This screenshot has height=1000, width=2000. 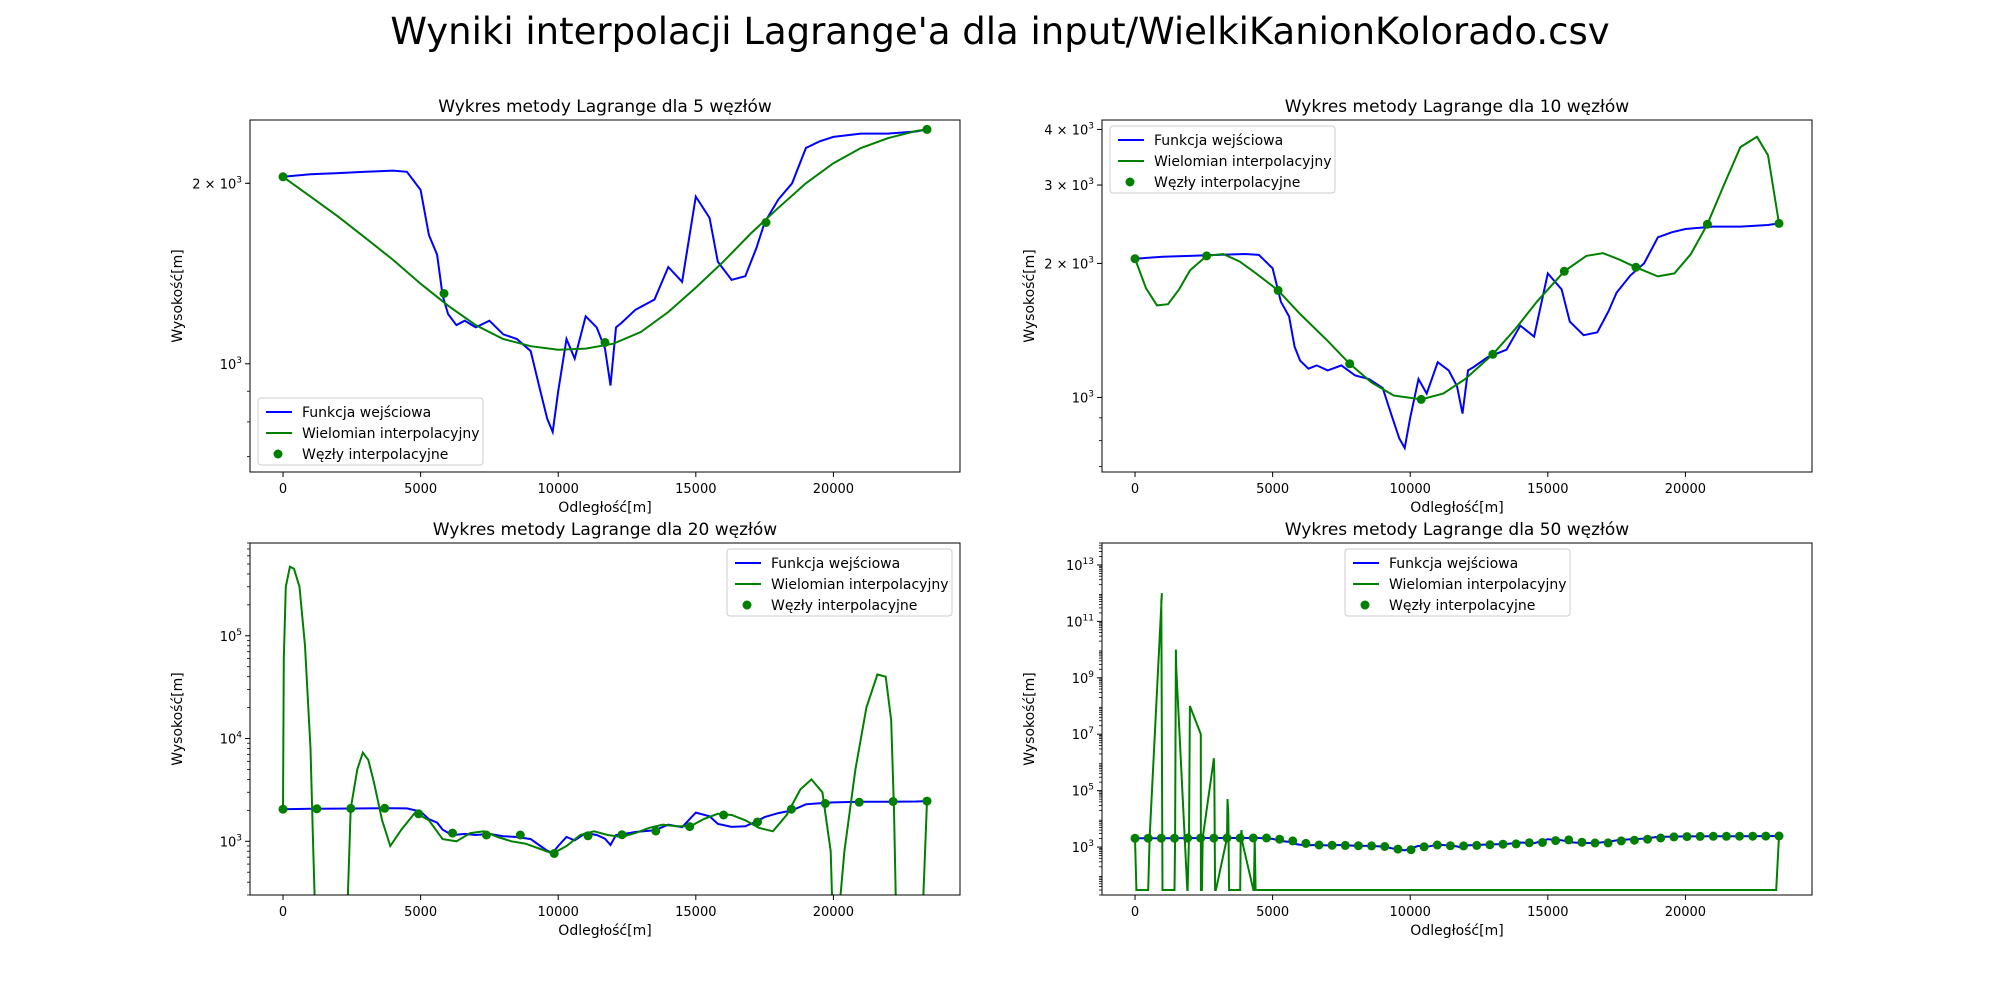 What do you see at coordinates (1069, 129) in the screenshot?
I see `y-tick-label: 4 × 10³` at bounding box center [1069, 129].